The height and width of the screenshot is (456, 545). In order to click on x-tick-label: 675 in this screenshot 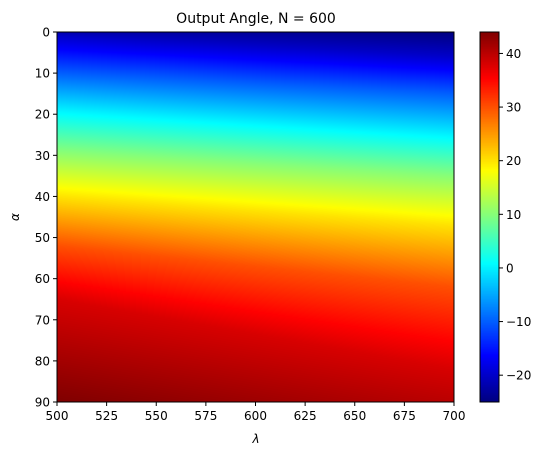, I will do `click(404, 416)`.